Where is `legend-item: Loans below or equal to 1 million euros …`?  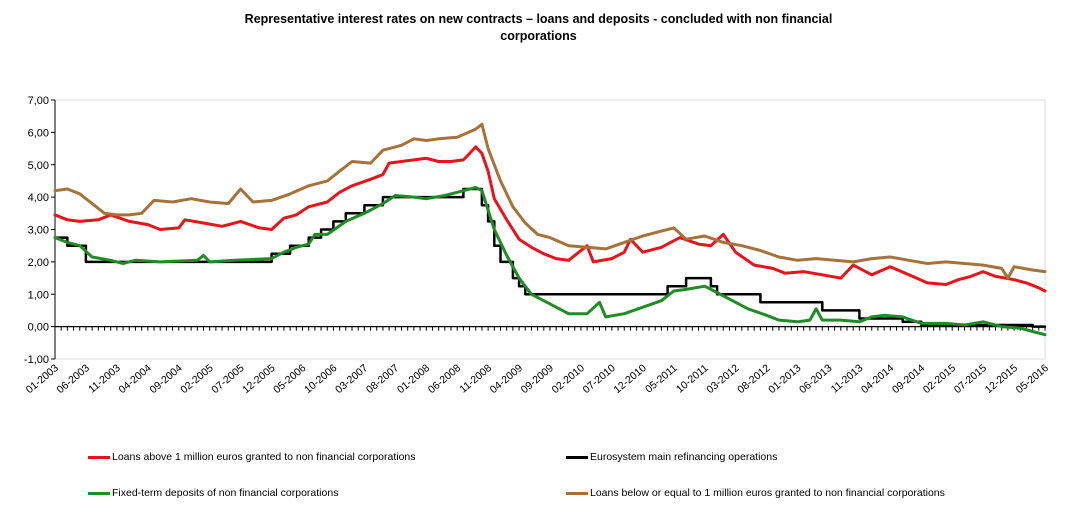 legend-item: Loans below or equal to 1 million euros … is located at coordinates (755, 493).